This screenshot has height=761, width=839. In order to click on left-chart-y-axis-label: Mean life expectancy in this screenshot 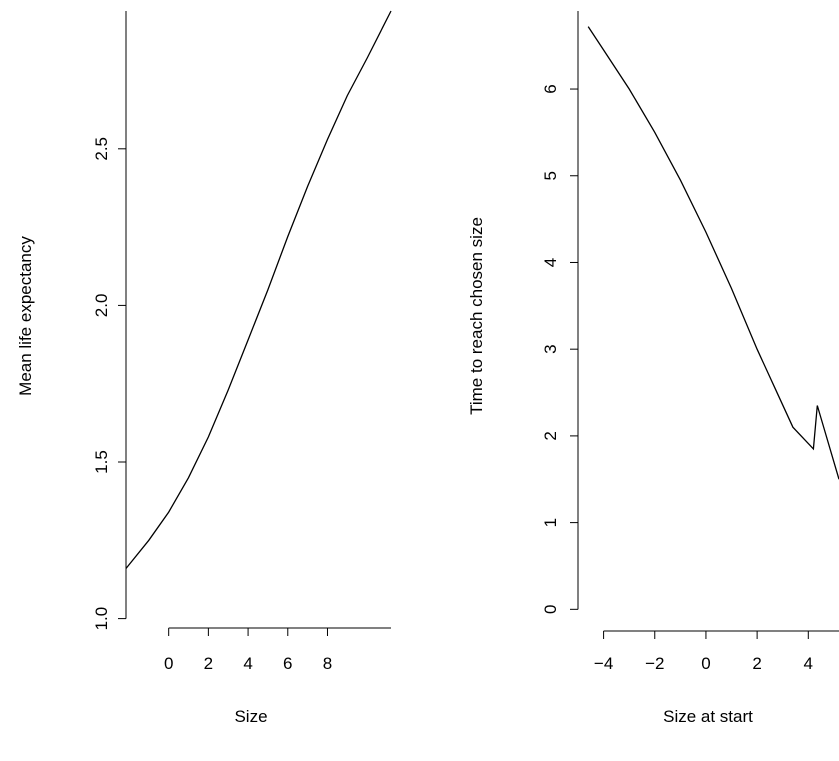, I will do `click(25, 316)`.